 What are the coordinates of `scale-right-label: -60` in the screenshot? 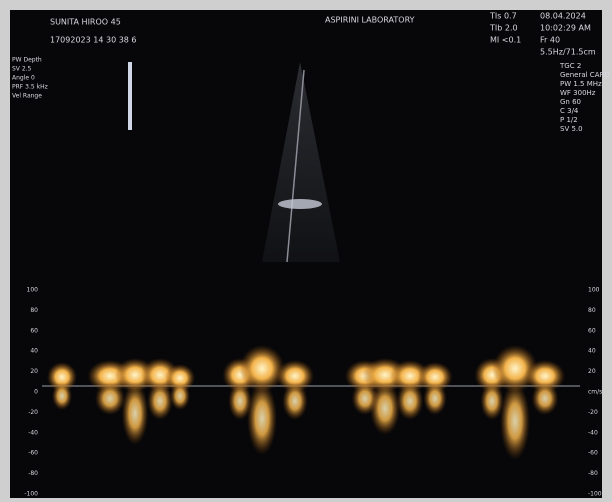 It's located at (593, 453).